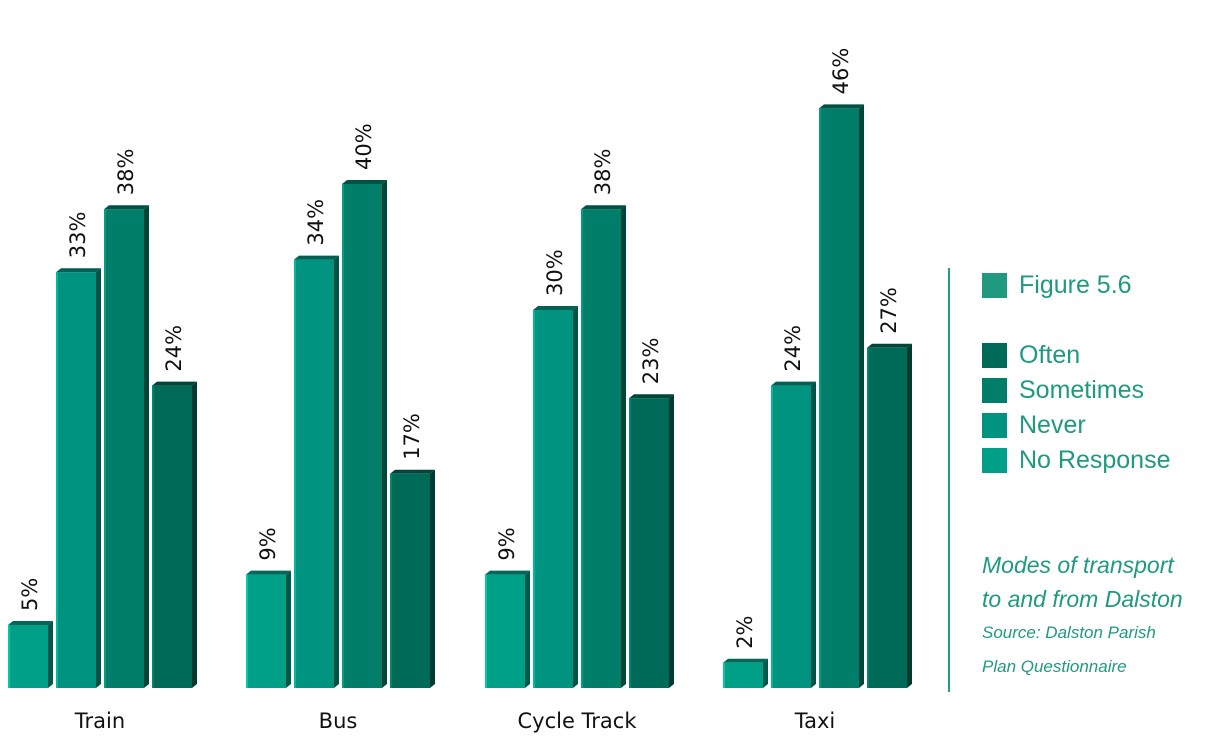 This screenshot has height=737, width=1218. Describe the element at coordinates (651, 361) in the screenshot. I see `value-label-often-cycle-track: 23%` at that location.